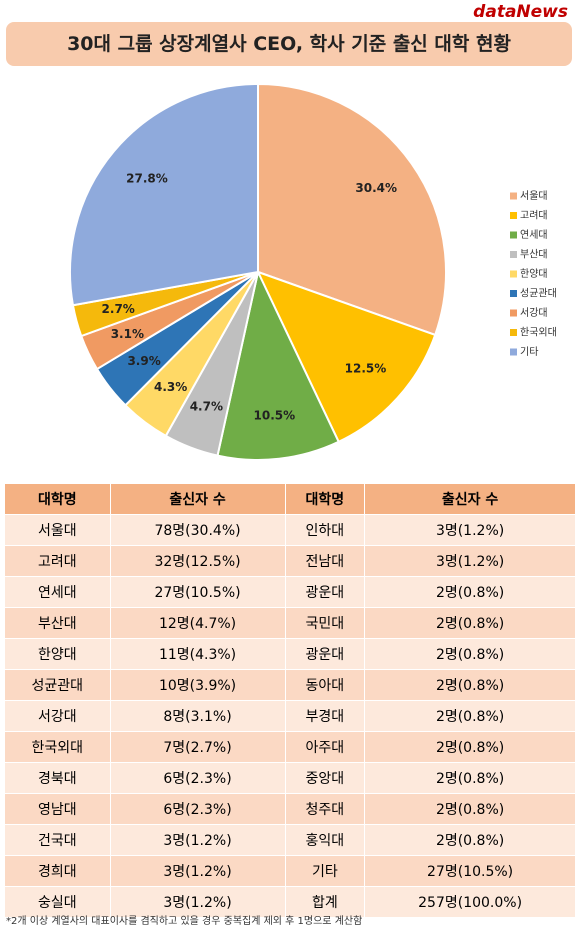 The image size is (580, 934). I want to click on table-cell: 7명(2.7%), so click(197, 747).